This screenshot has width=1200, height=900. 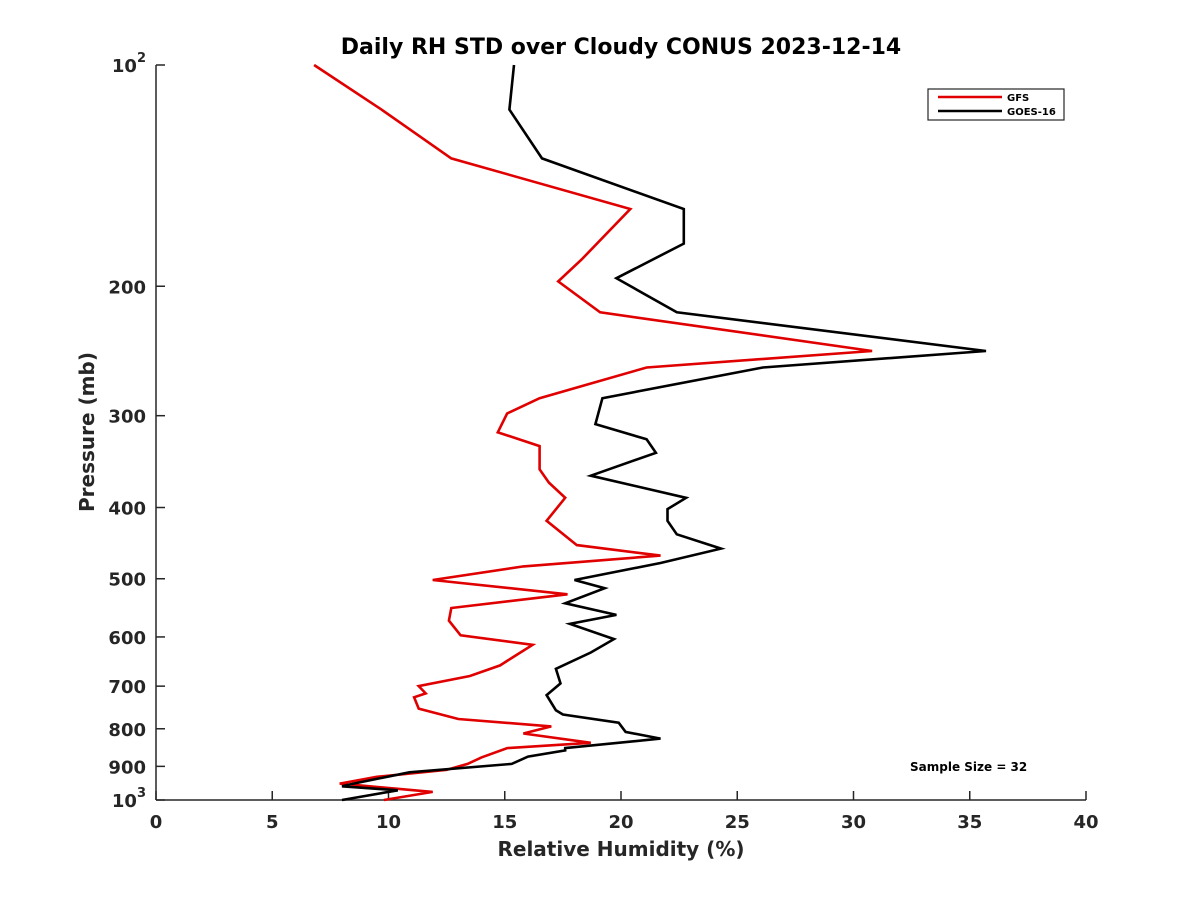 I want to click on y-tick-label: 500, so click(x=127, y=580).